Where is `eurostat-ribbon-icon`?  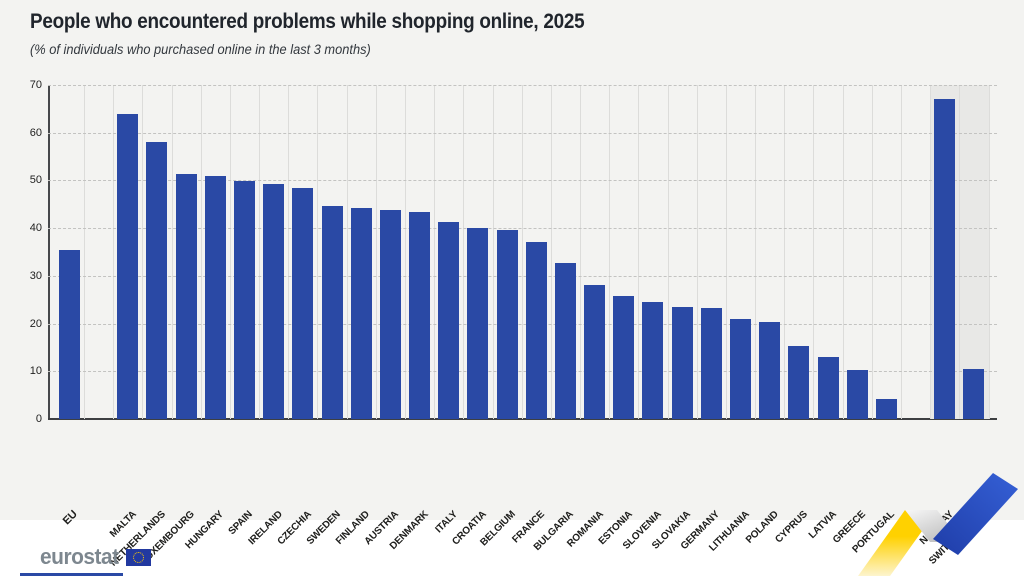 eurostat-ribbon-icon is located at coordinates (938, 524).